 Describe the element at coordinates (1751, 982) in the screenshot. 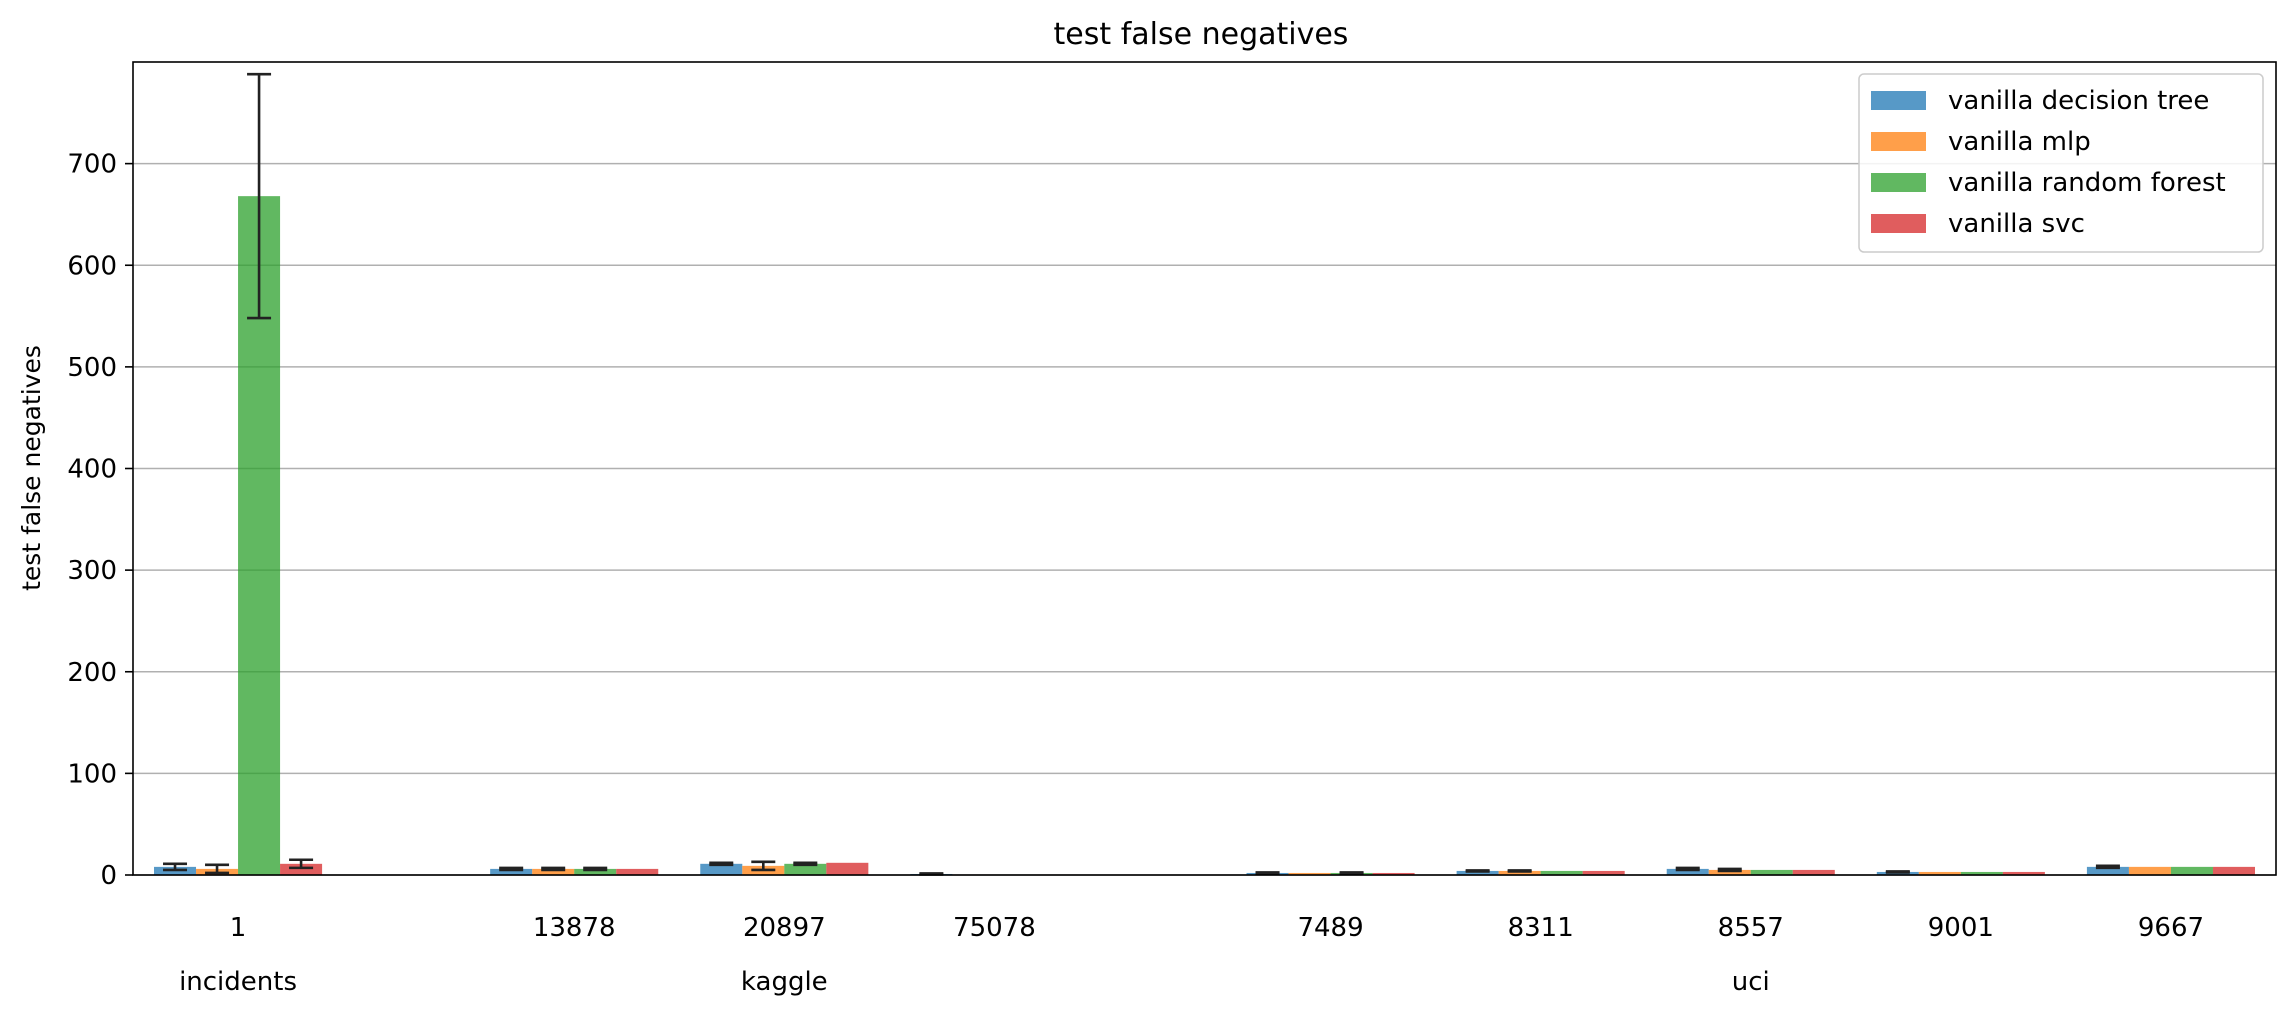

I see `group-label: uci` at that location.